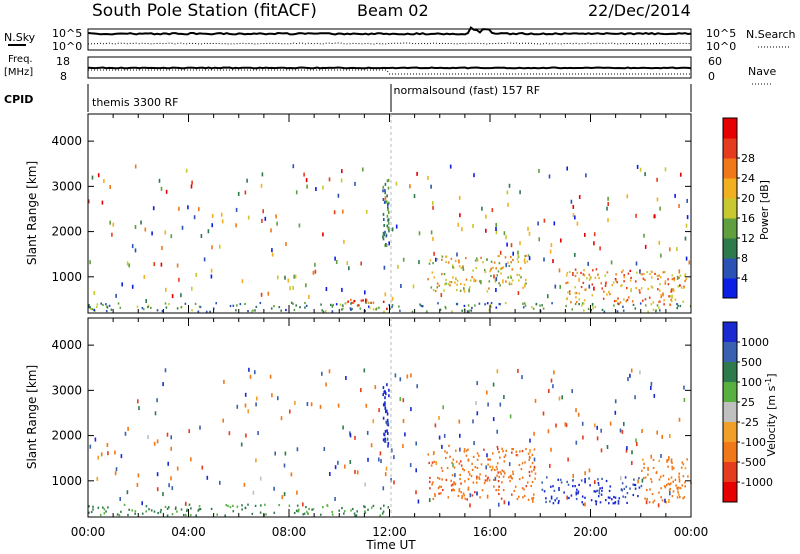  Describe the element at coordinates (66, 481) in the screenshot. I see `y-tick-label: 1000` at that location.